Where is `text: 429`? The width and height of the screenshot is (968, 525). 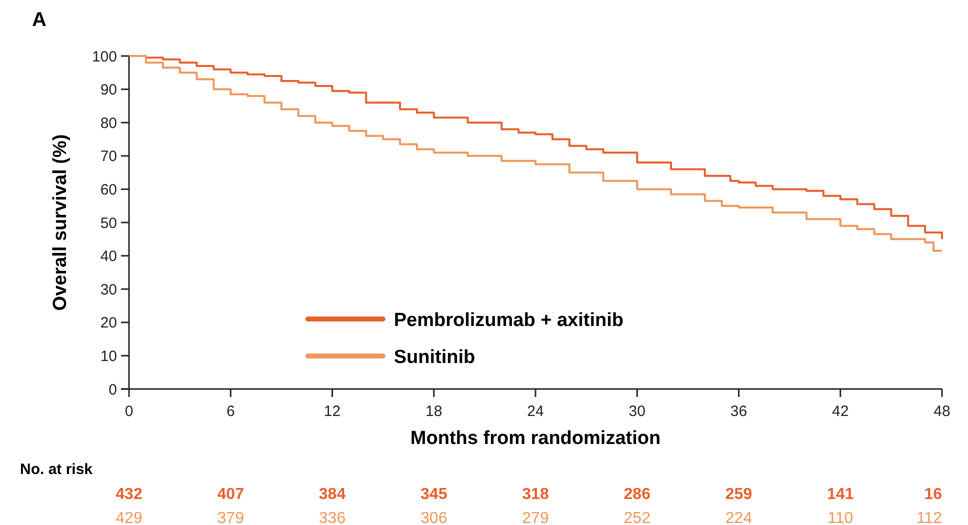 text: 429 is located at coordinates (129, 517).